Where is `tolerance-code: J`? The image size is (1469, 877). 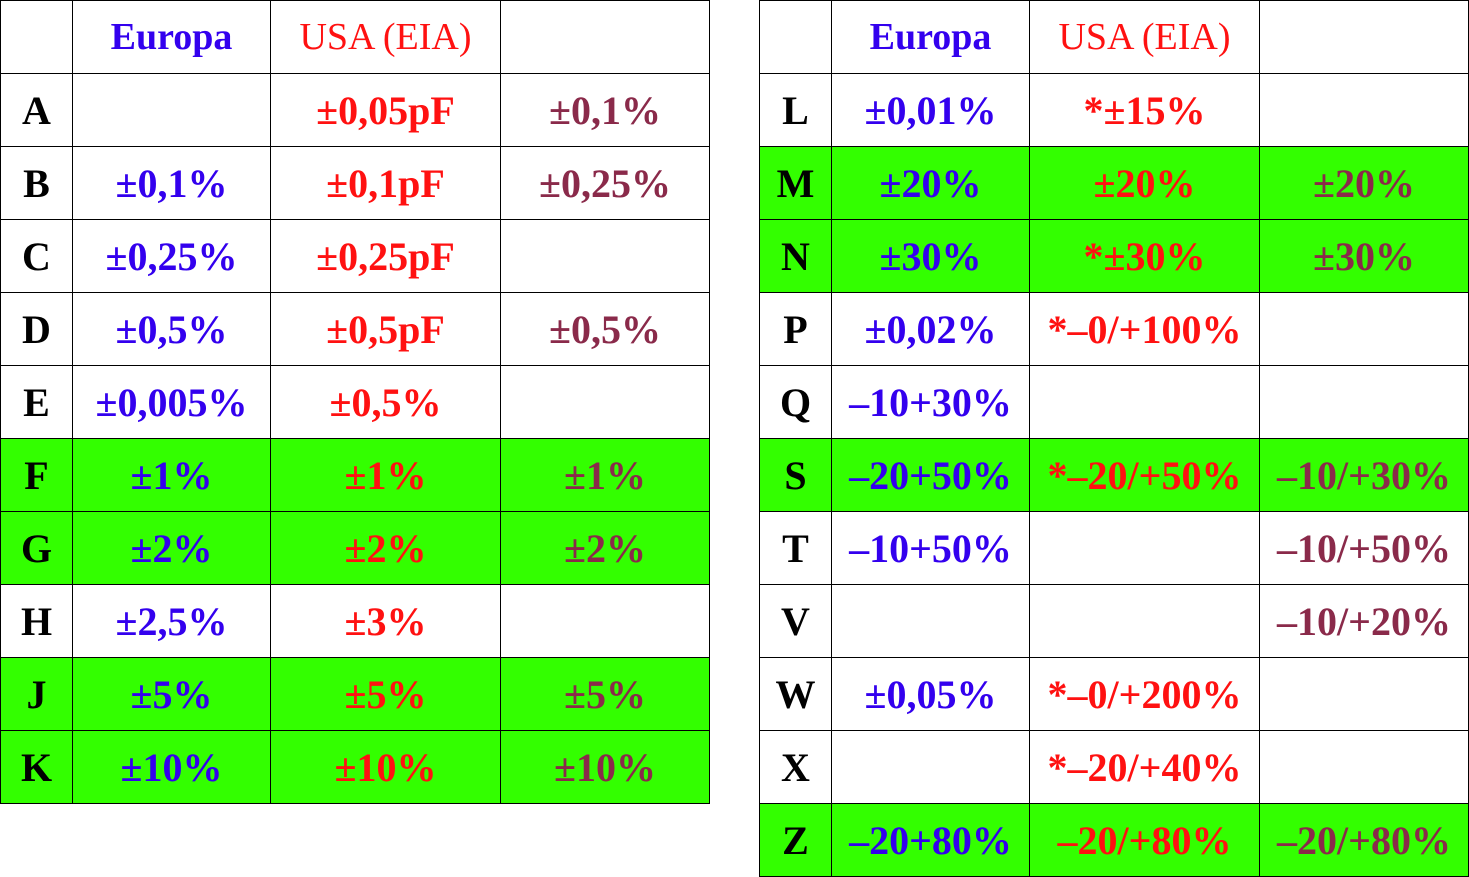 tolerance-code: J is located at coordinates (36, 694).